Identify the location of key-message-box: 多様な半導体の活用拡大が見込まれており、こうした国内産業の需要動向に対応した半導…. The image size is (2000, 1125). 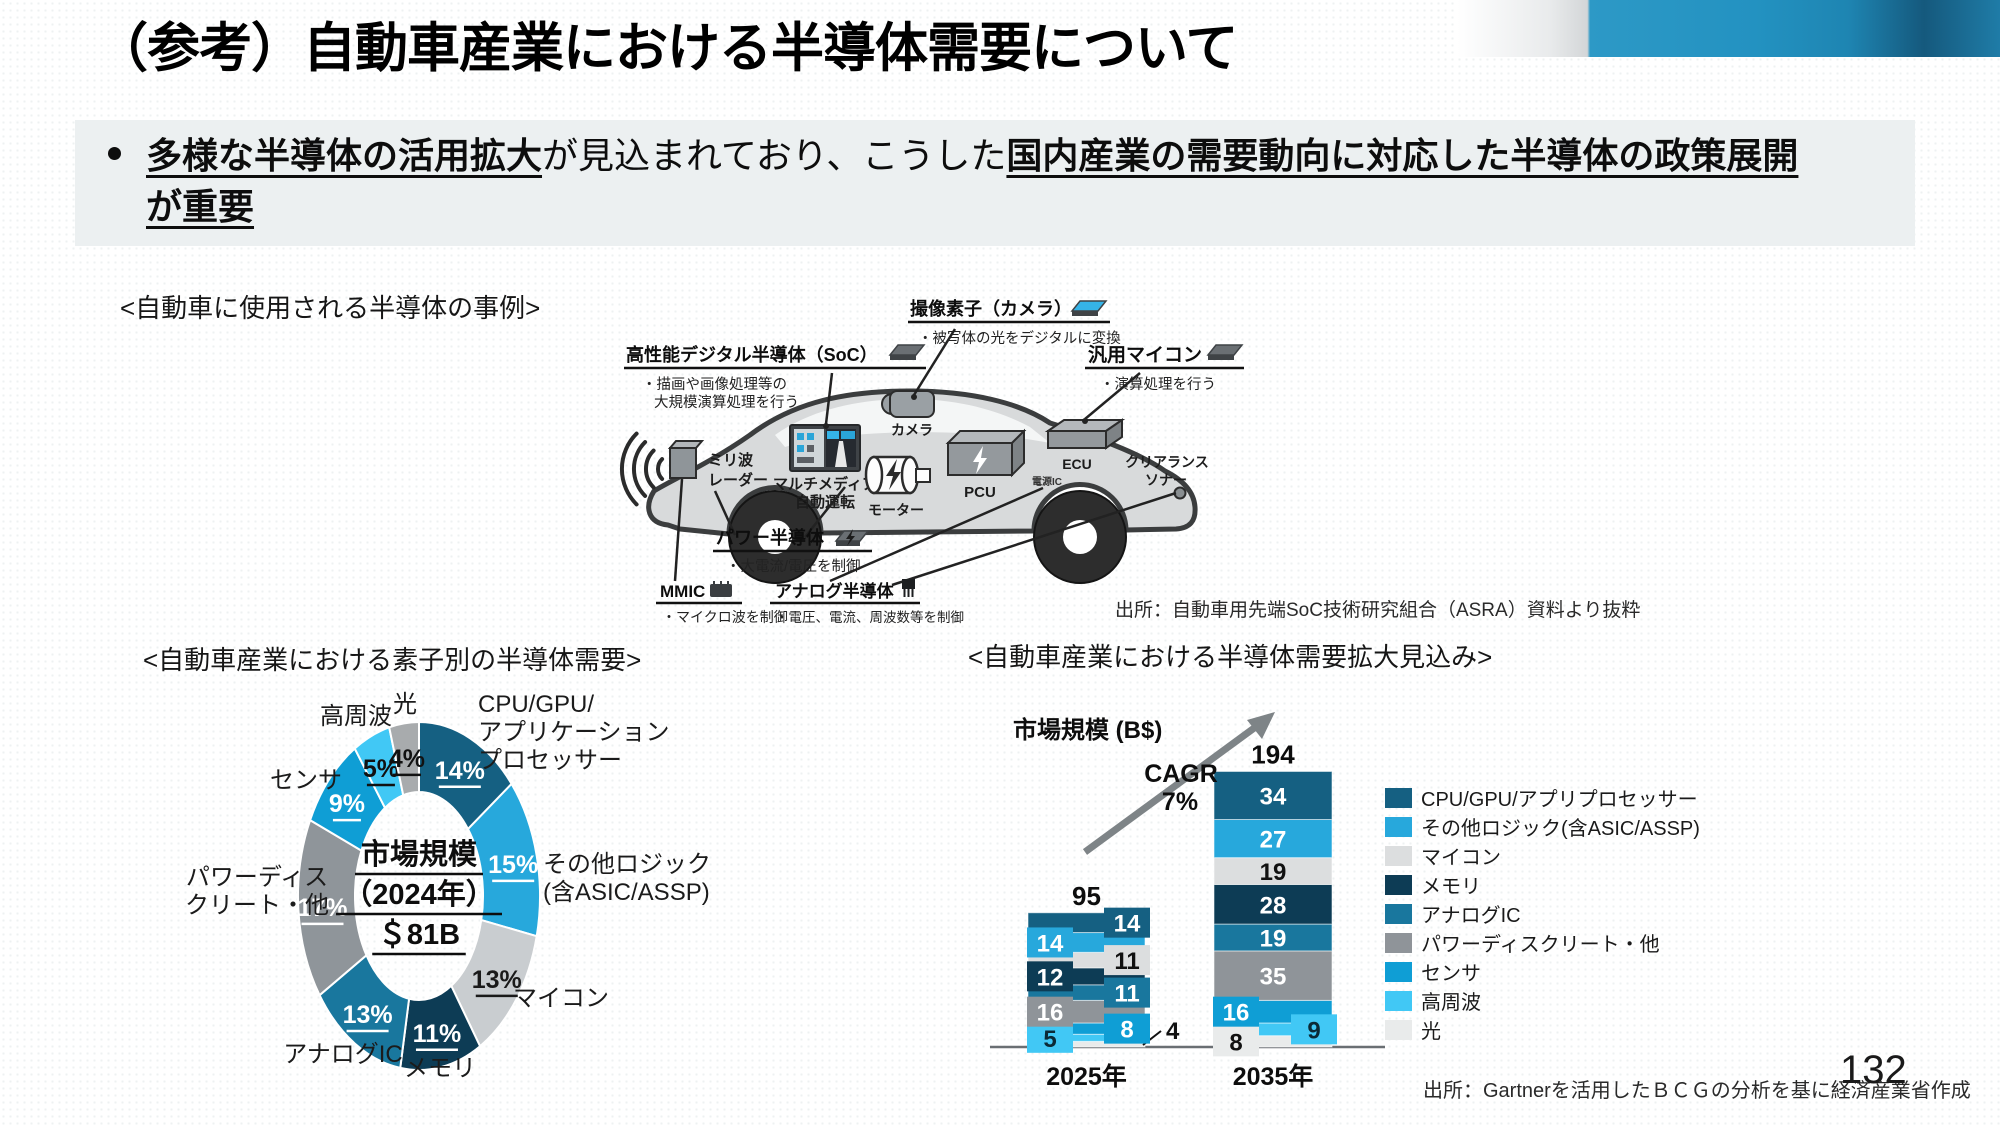
(995, 183).